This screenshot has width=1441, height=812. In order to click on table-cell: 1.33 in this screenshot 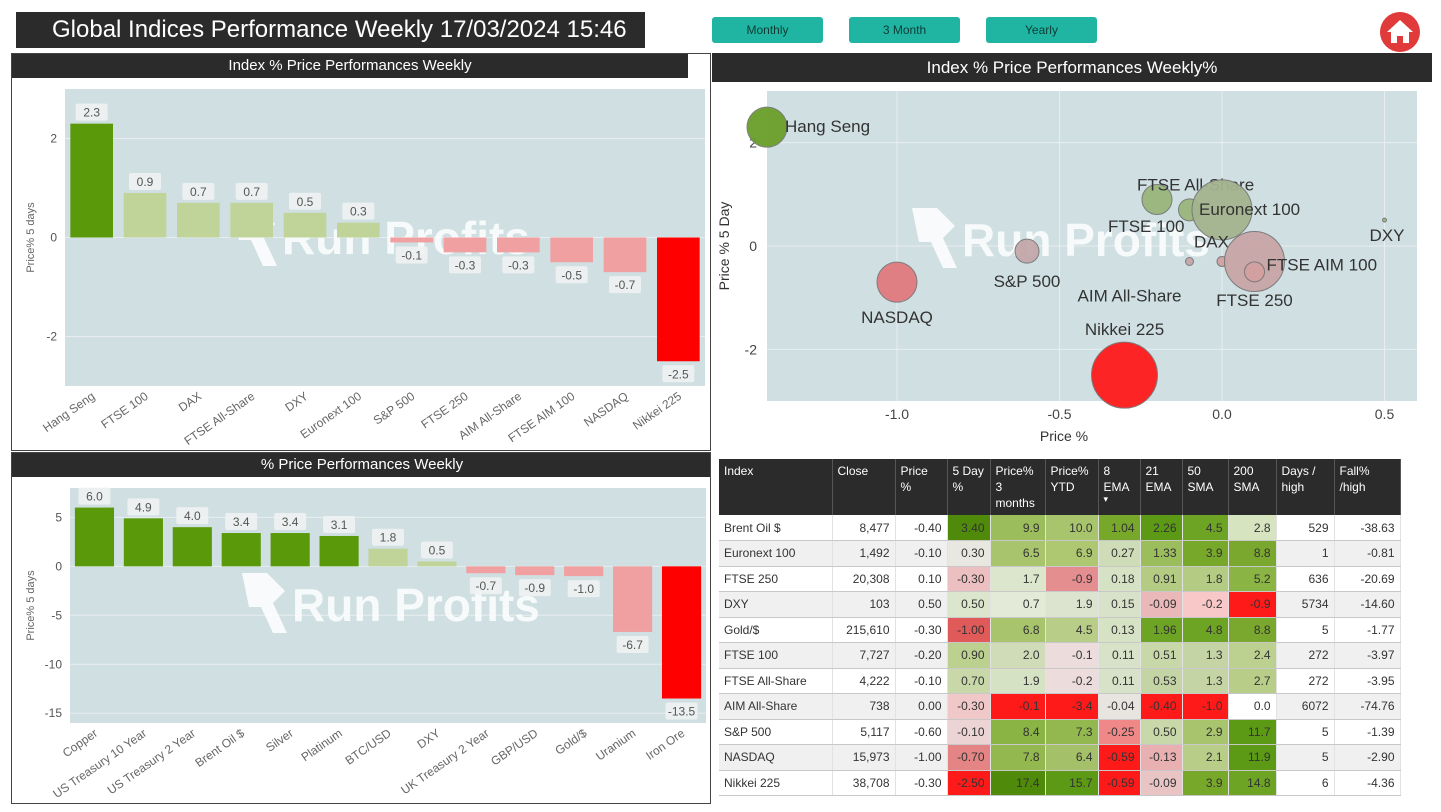, I will do `click(1161, 553)`.